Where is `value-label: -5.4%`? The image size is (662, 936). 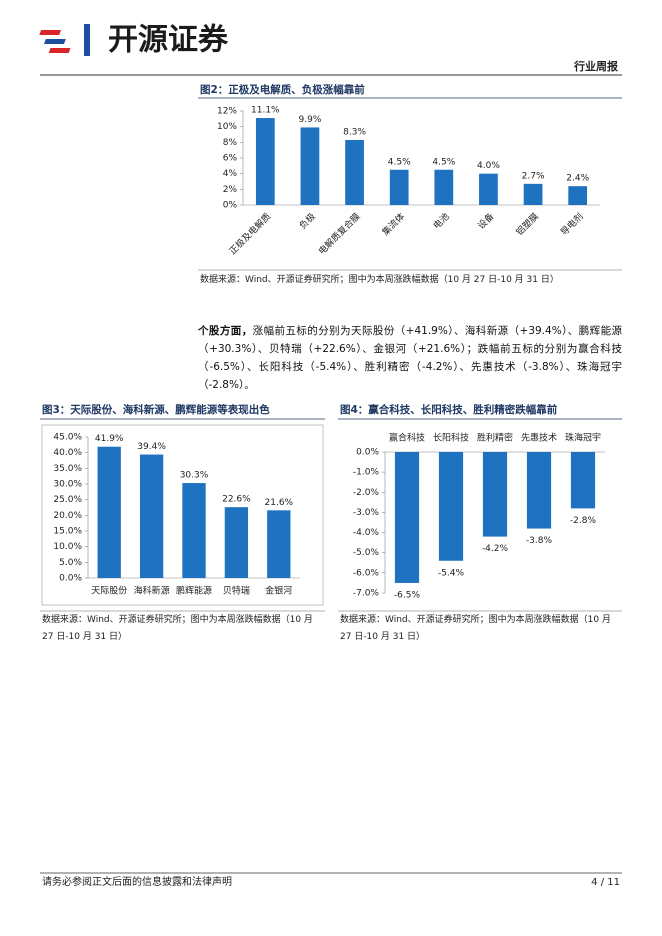
value-label: -5.4% is located at coordinates (451, 573).